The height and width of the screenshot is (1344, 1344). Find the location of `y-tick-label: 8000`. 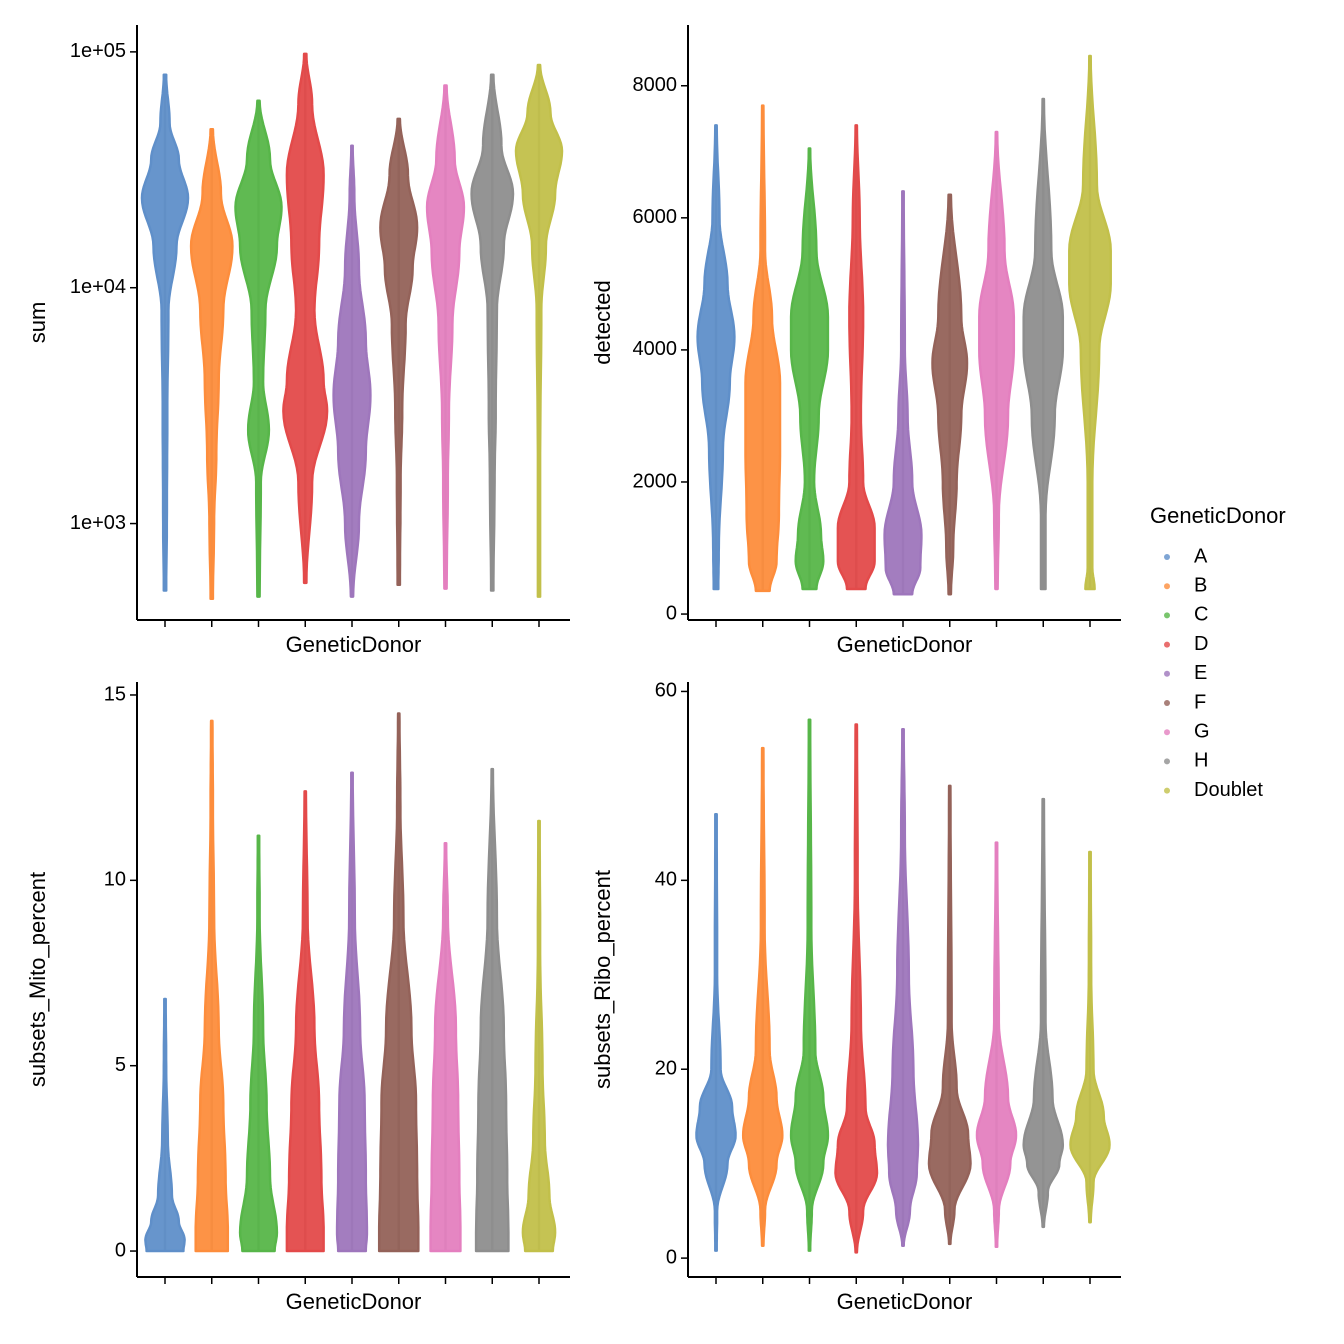

y-tick-label: 8000 is located at coordinates (655, 85).